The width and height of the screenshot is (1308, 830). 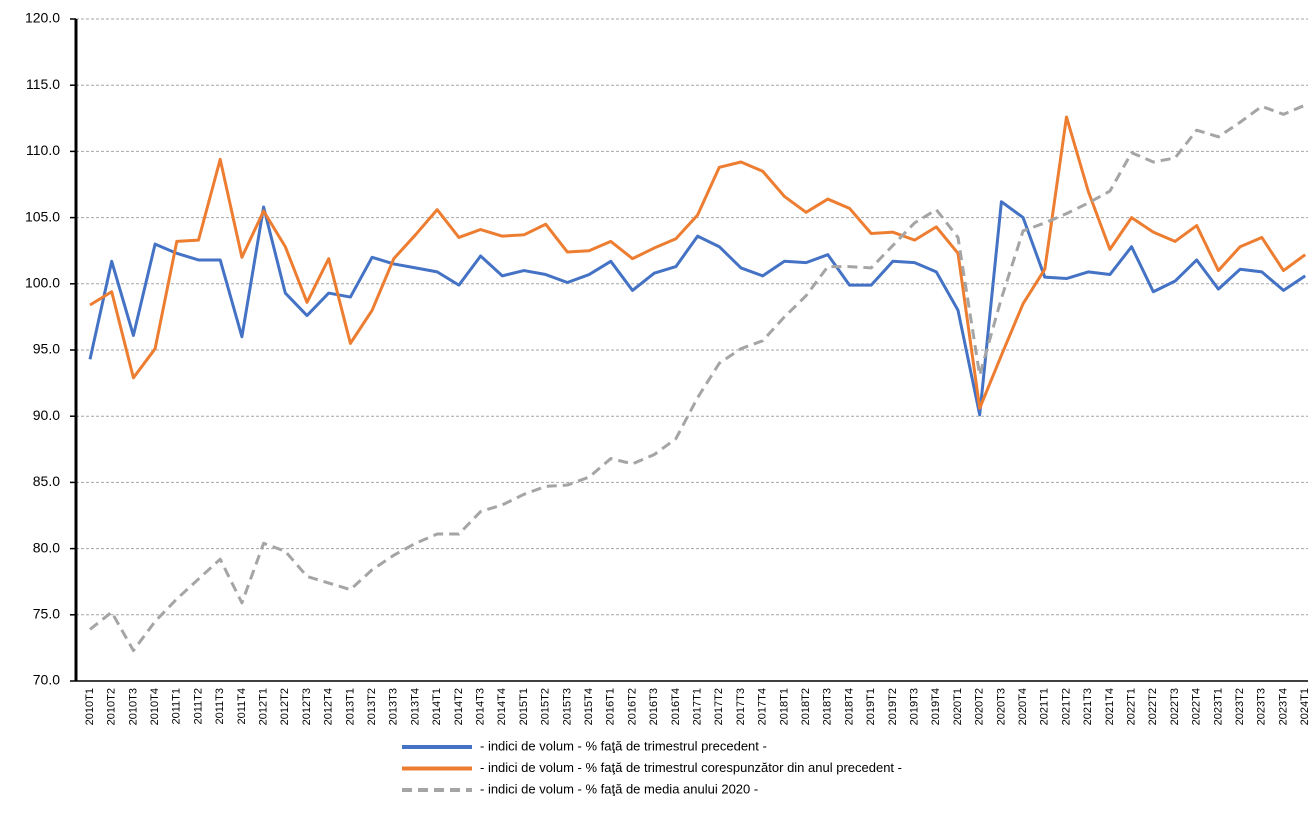 I want to click on x-tick-label: 2016T1, so click(x=611, y=706).